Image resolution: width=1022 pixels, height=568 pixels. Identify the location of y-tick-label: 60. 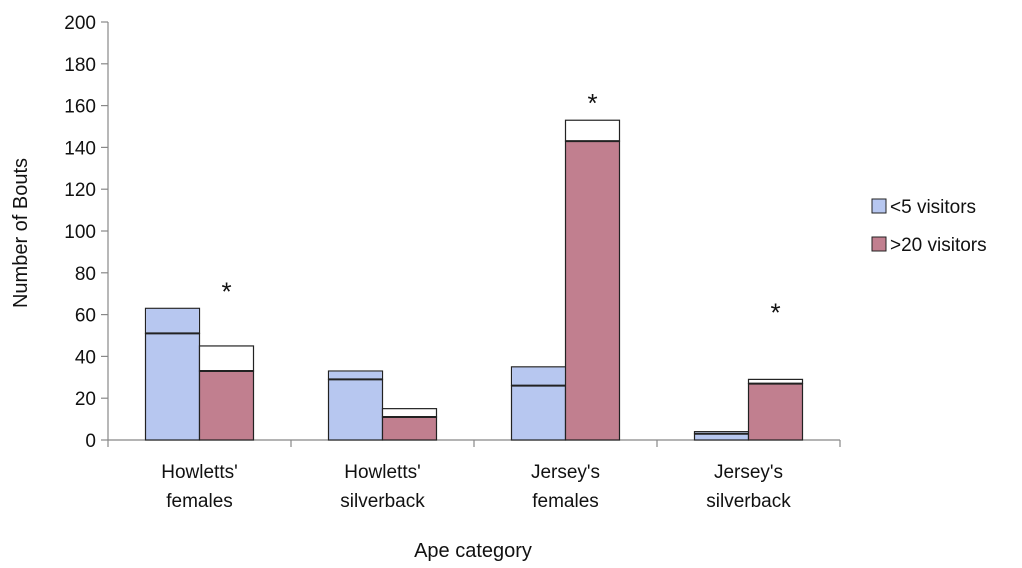
(85, 316).